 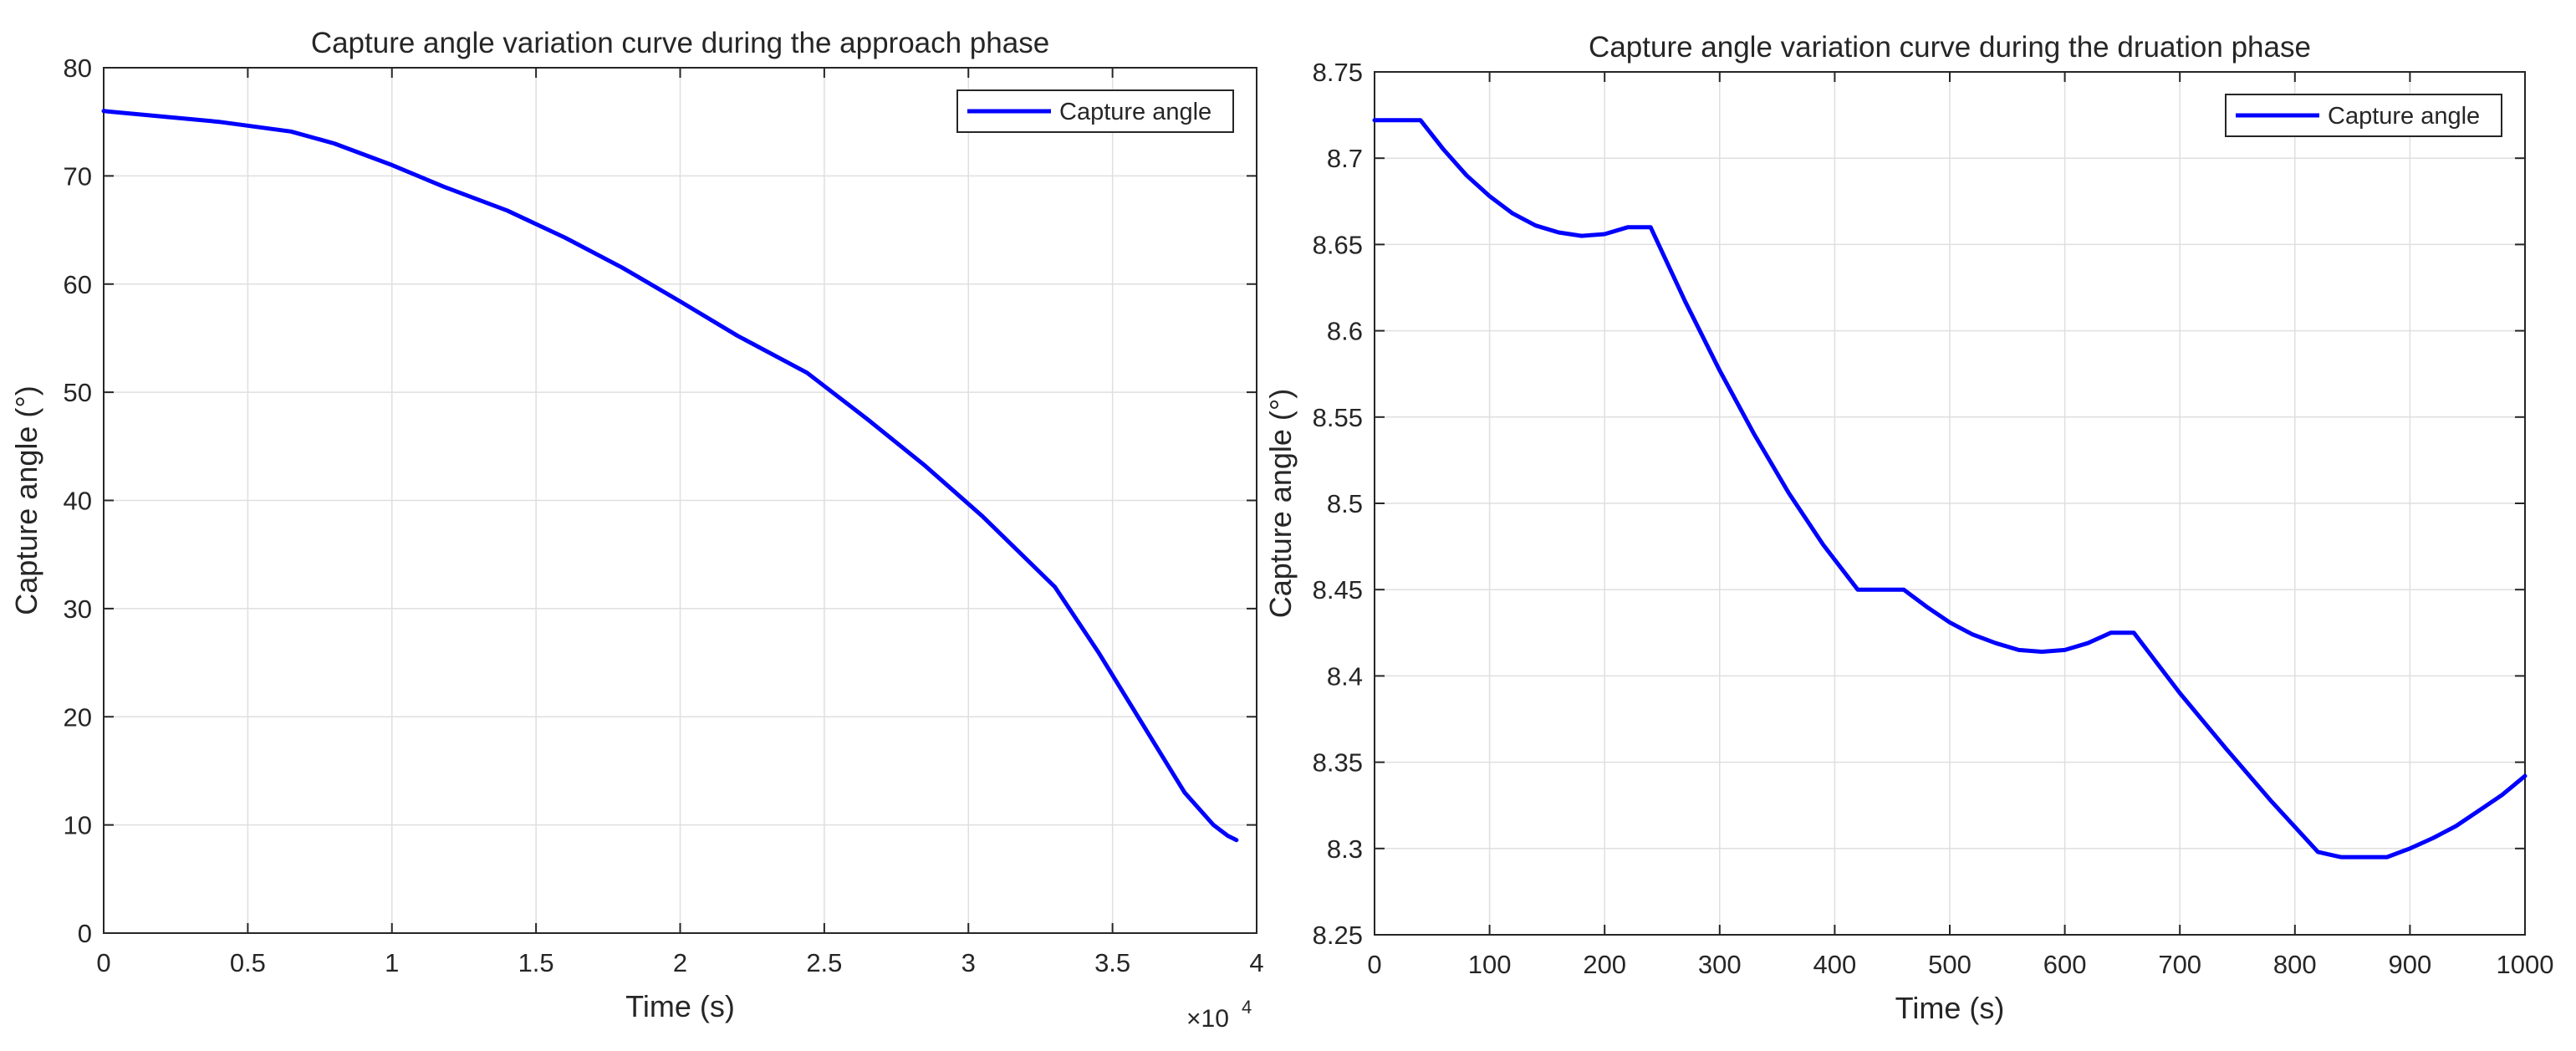 What do you see at coordinates (78, 392) in the screenshot?
I see `y-tick-label: 50` at bounding box center [78, 392].